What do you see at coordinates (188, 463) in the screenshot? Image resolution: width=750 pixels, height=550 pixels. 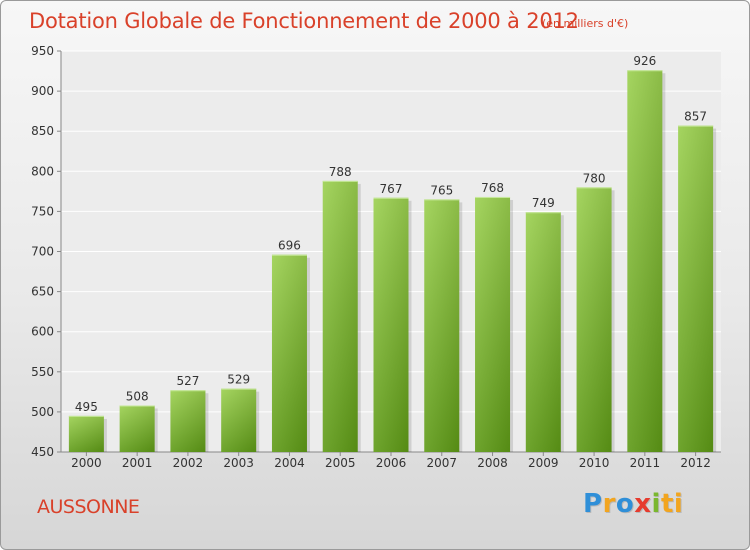 I see `x-tick-label: 2002` at bounding box center [188, 463].